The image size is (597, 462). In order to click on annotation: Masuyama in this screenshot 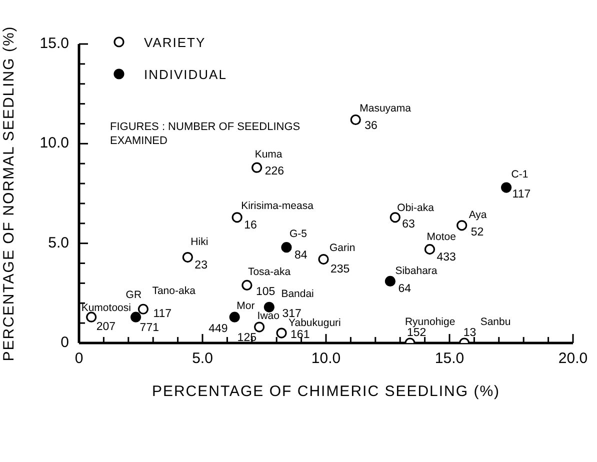, I will do `click(386, 108)`.